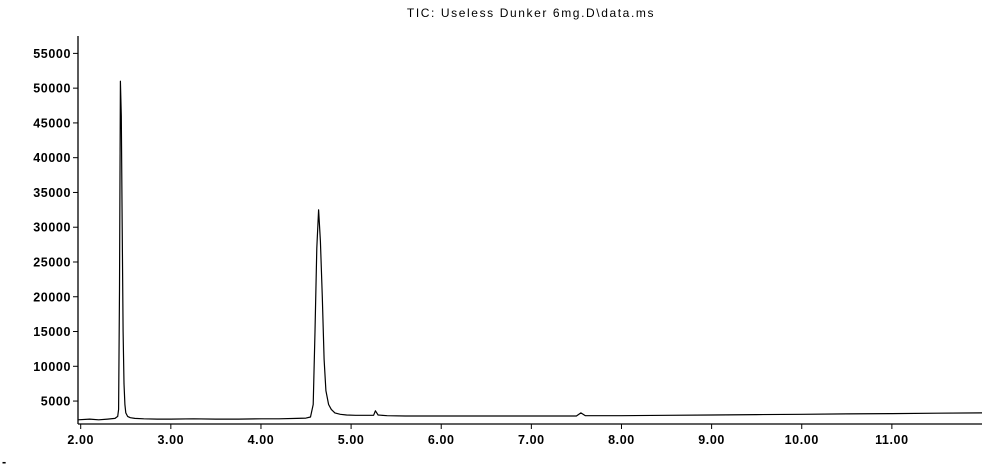 This screenshot has height=474, width=982. Describe the element at coordinates (52, 158) in the screenshot. I see `y-tick-label: 40000` at that location.